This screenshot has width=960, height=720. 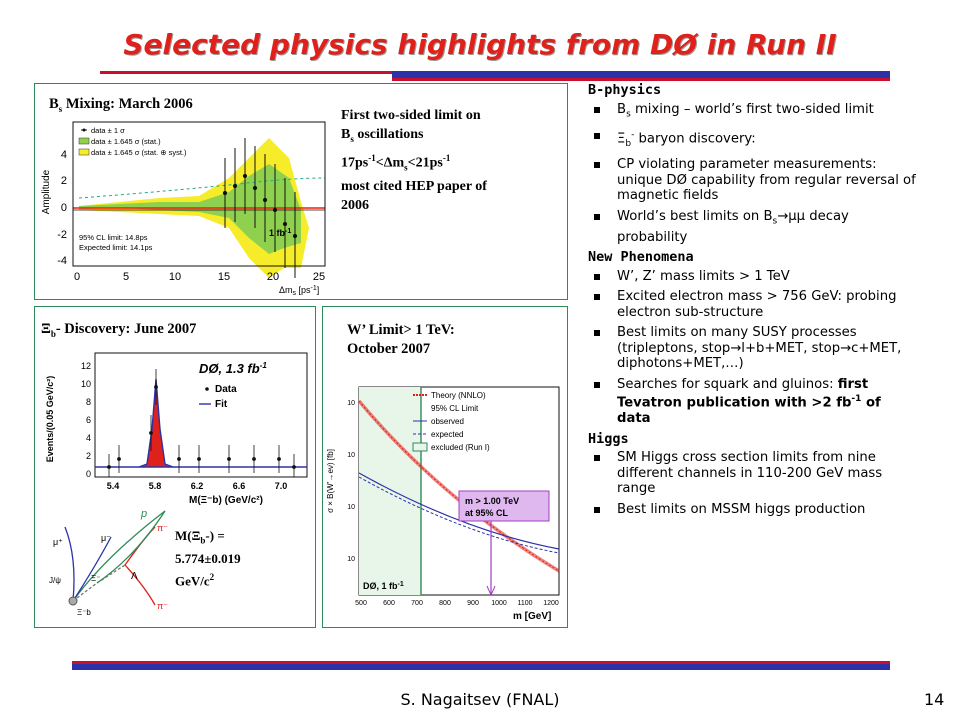 I want to click on wprime-annot: m > 1.00 TeV, so click(x=492, y=501).